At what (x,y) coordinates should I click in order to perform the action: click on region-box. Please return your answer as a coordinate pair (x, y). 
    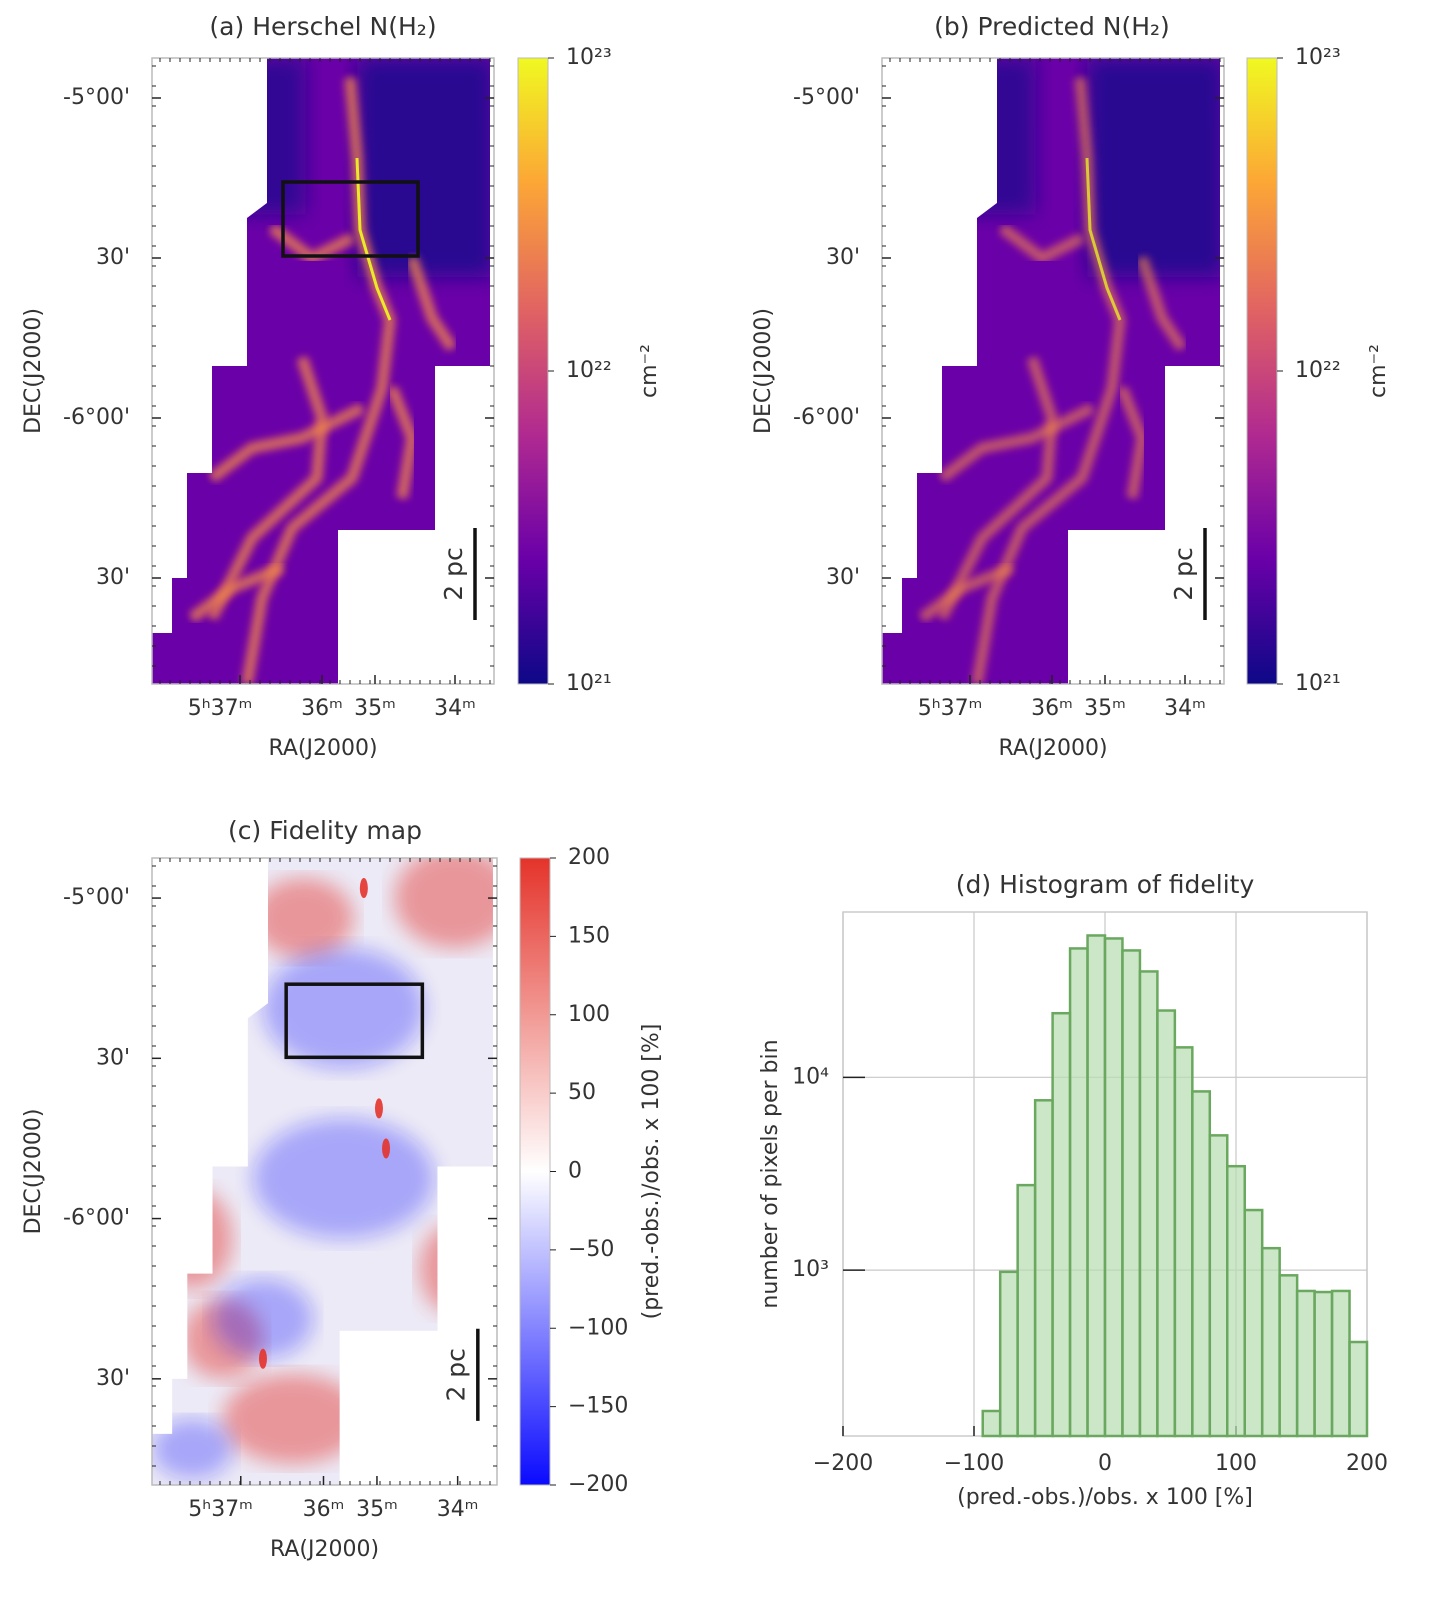
    Looking at the image, I should click on (350, 219).